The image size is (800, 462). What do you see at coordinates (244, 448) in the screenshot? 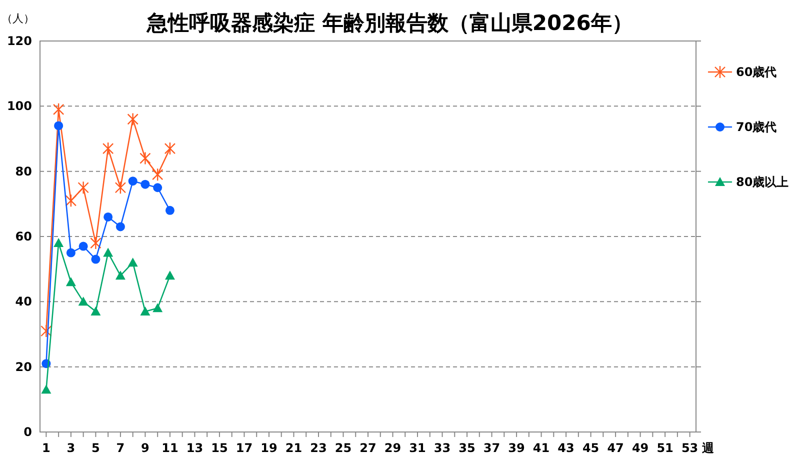
I see `x-tick-label: 17` at bounding box center [244, 448].